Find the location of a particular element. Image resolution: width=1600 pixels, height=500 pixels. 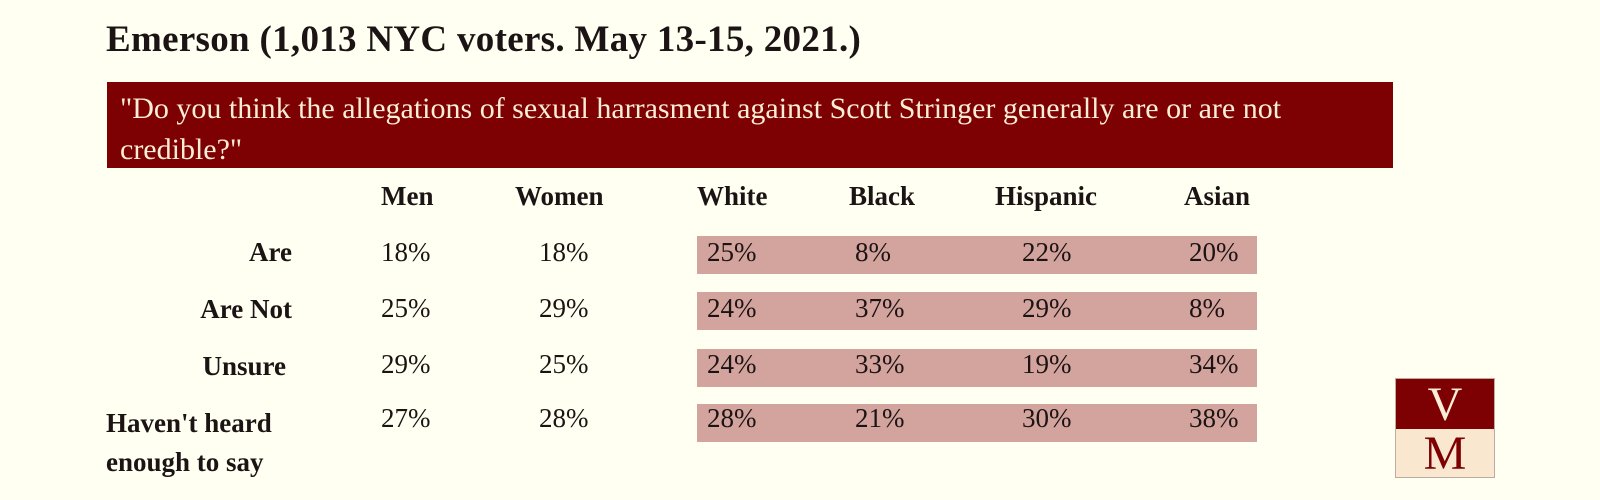

table-cell: 30% is located at coordinates (1047, 418).